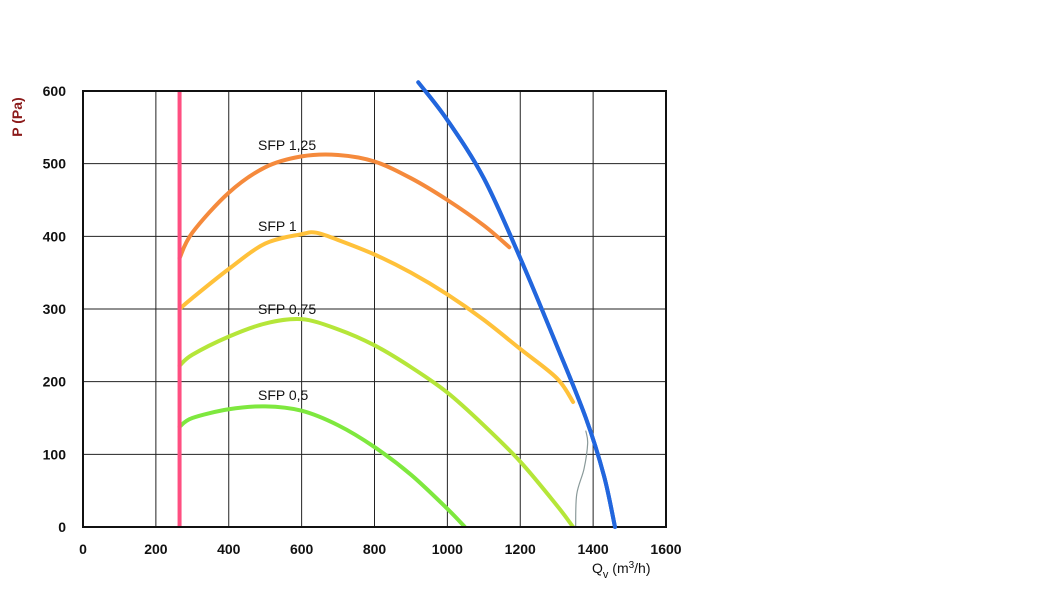 This screenshot has height=591, width=1064. I want to click on x-tick-label: 200, so click(156, 549).